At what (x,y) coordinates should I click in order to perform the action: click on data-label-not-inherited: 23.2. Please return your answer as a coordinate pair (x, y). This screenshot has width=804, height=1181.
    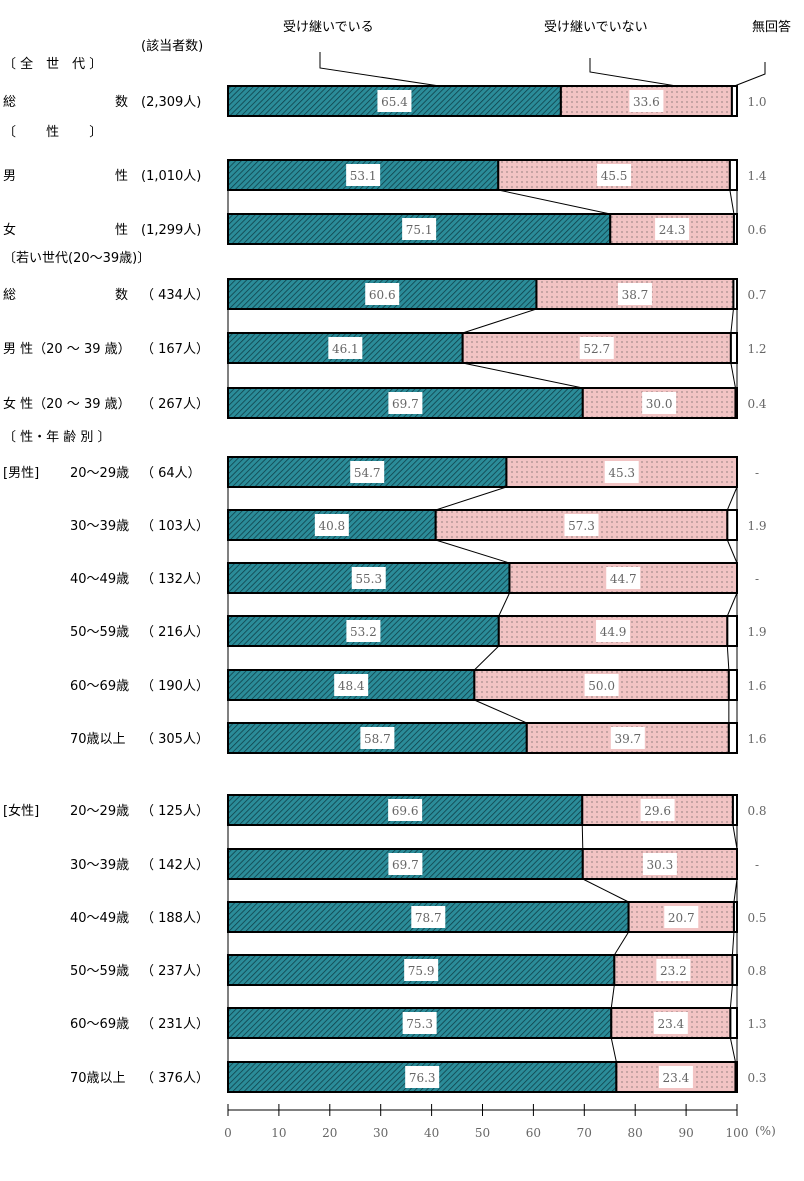
    Looking at the image, I should click on (673, 971).